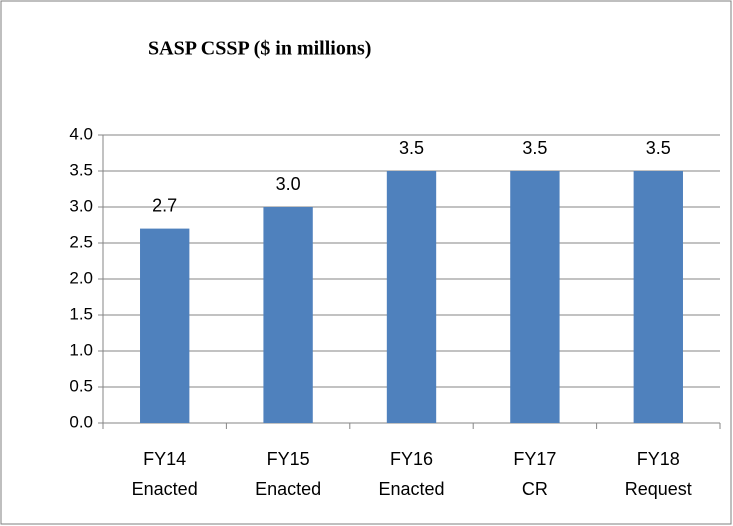  What do you see at coordinates (81, 385) in the screenshot?
I see `y-tick-label: 0.5` at bounding box center [81, 385].